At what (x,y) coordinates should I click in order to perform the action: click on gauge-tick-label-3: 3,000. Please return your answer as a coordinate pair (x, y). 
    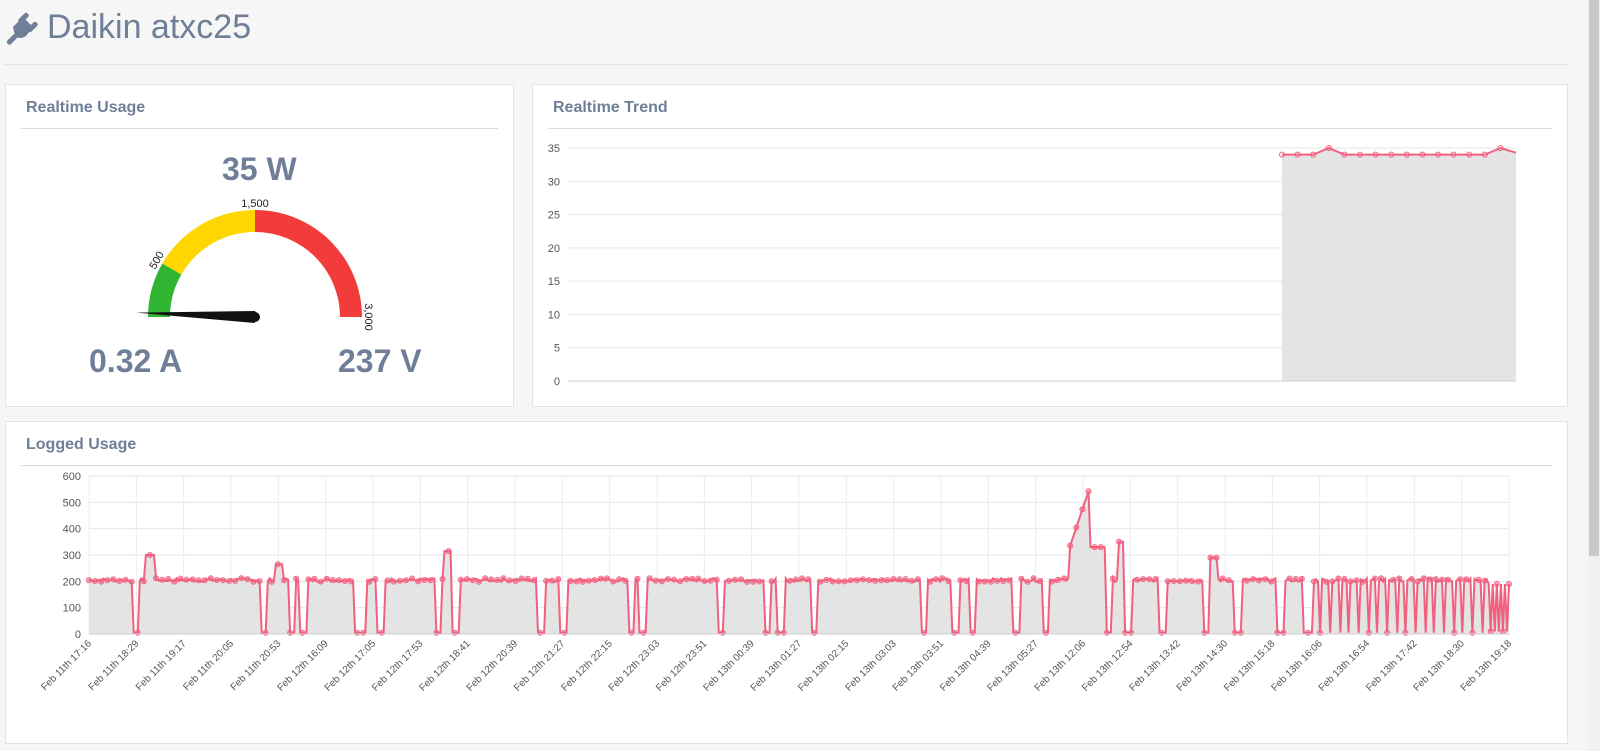
    Looking at the image, I should click on (368, 317).